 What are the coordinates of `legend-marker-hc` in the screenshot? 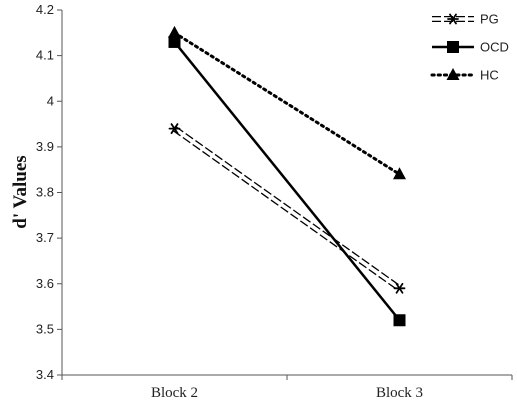 It's located at (453, 74).